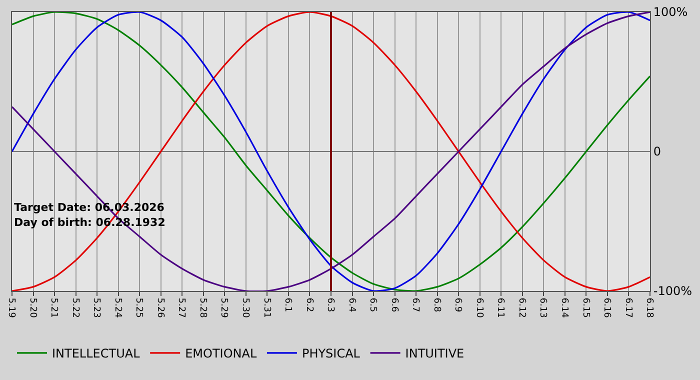 This screenshot has height=380, width=700. I want to click on legend-label: INTUITIVE, so click(434, 353).